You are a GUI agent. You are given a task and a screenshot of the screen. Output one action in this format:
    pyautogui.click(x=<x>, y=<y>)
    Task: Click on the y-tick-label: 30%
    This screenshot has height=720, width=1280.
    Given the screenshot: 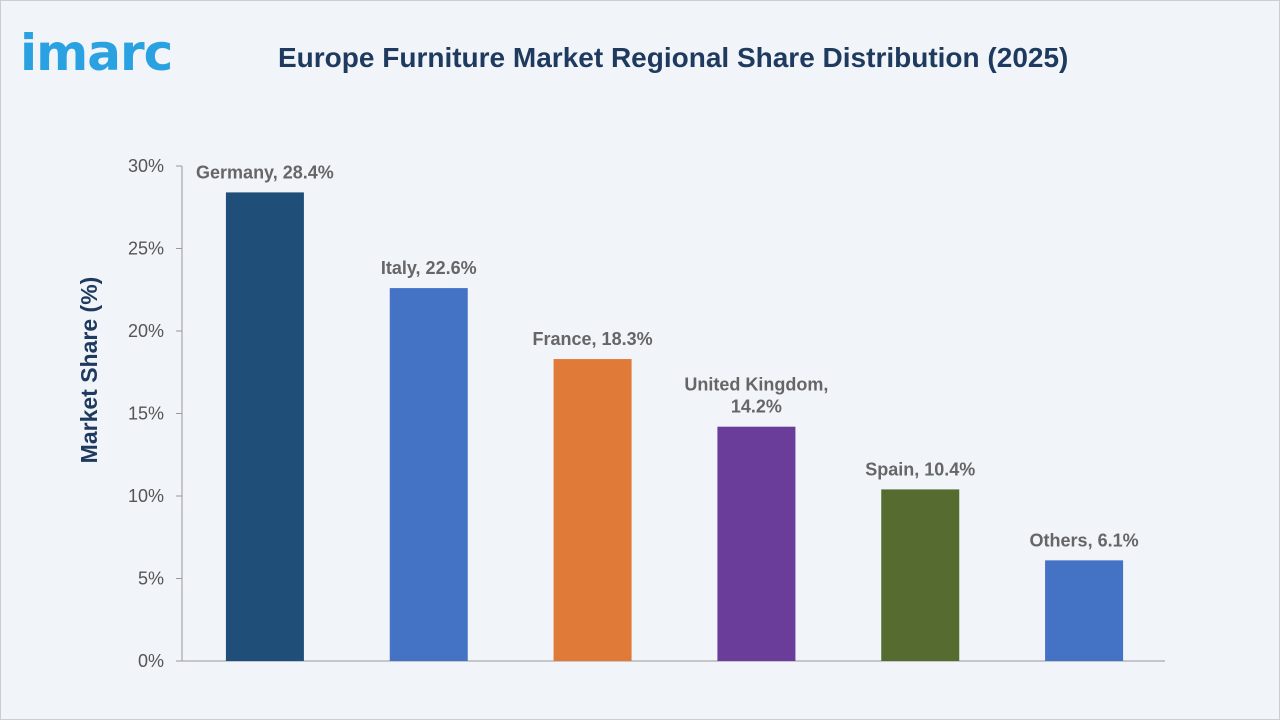 What is the action you would take?
    pyautogui.click(x=146, y=166)
    